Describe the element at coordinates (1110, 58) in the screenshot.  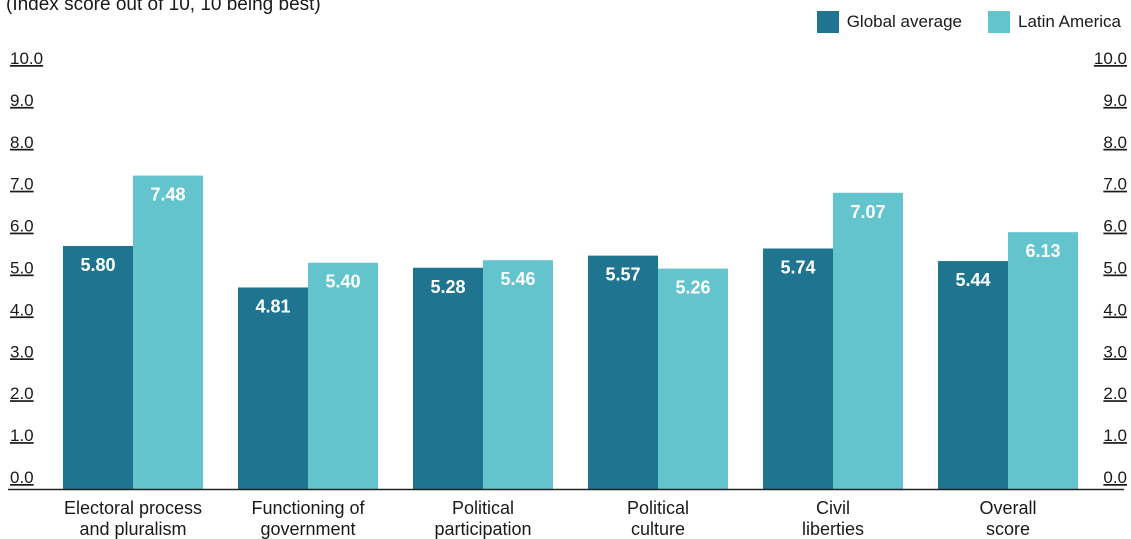
I see `y-tick-label-right: 10.0` at that location.